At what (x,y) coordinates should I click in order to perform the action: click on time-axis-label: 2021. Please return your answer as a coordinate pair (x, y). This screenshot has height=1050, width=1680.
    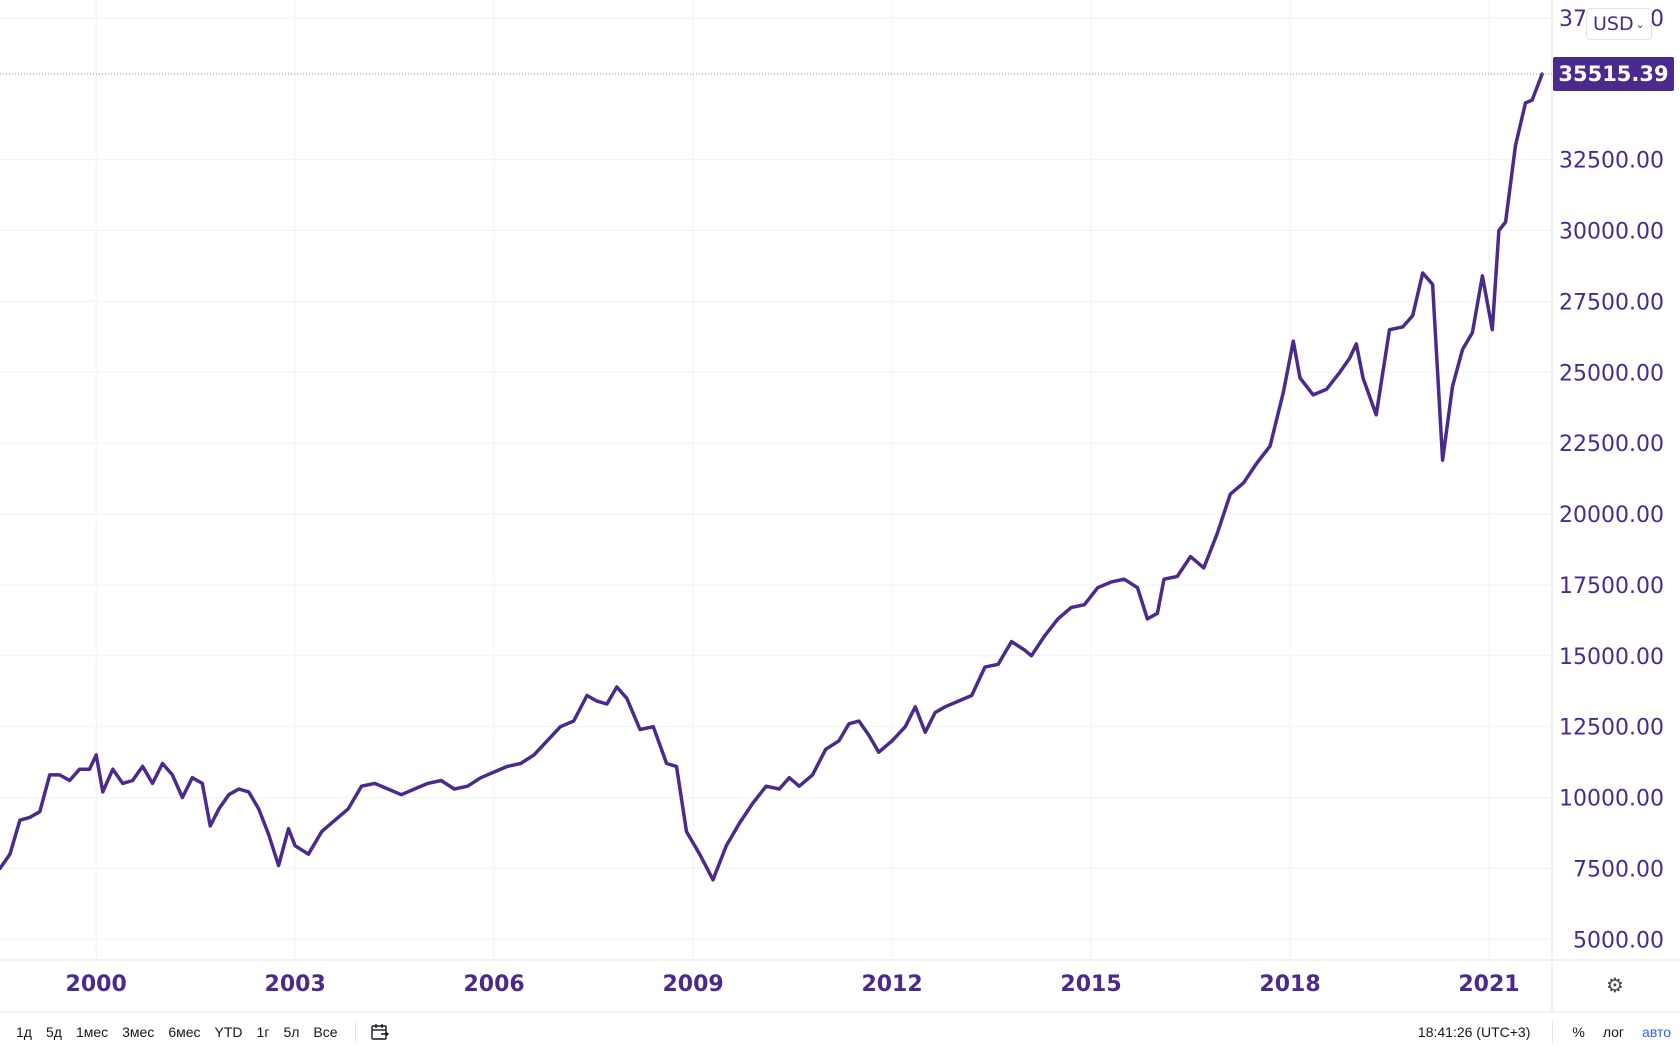
    Looking at the image, I should click on (1488, 984).